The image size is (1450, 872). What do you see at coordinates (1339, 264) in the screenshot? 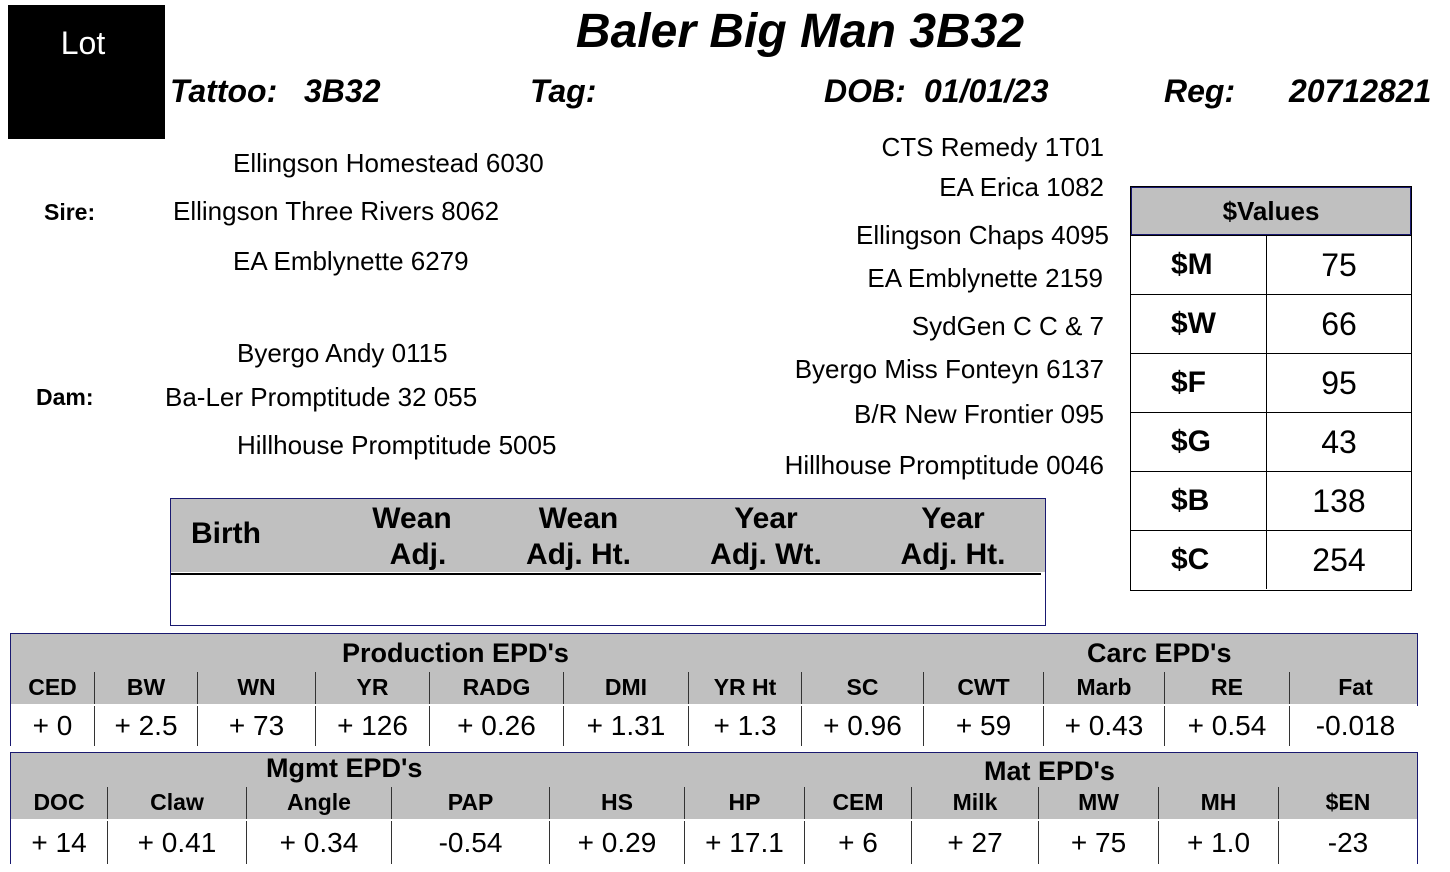
I see `value-number: 75` at bounding box center [1339, 264].